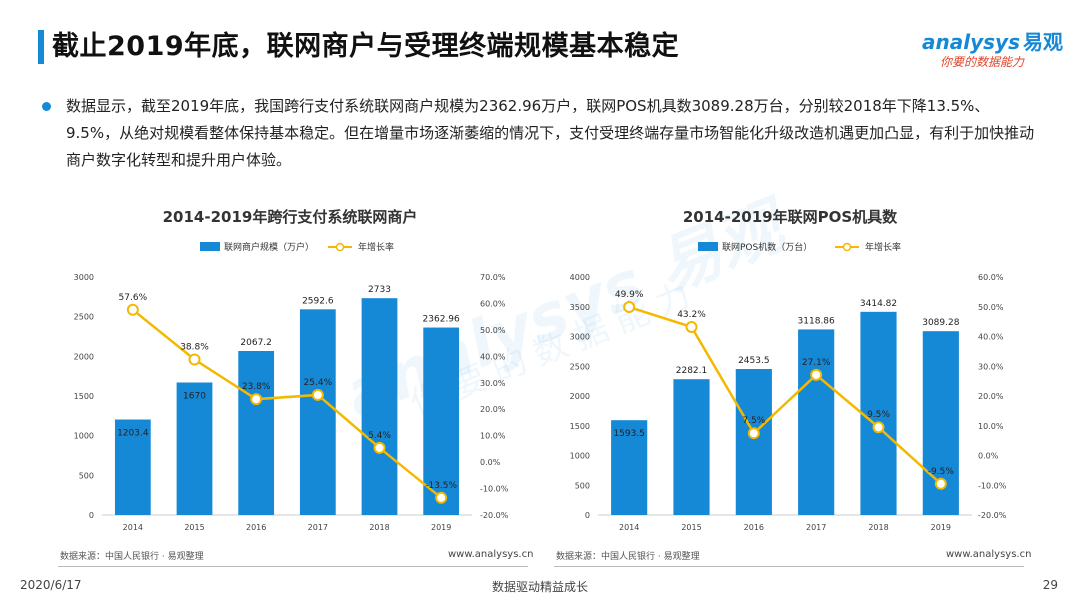 The width and height of the screenshot is (1080, 608). I want to click on footer-date: 2020/6/17, so click(51, 585).